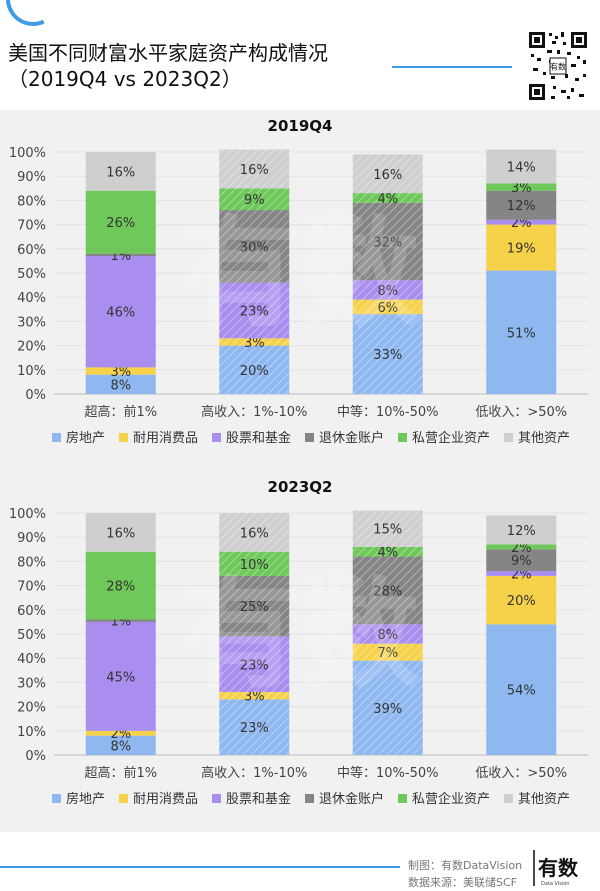  What do you see at coordinates (254, 773) in the screenshot?
I see `x-category-label: 高收入：1%-10%` at bounding box center [254, 773].